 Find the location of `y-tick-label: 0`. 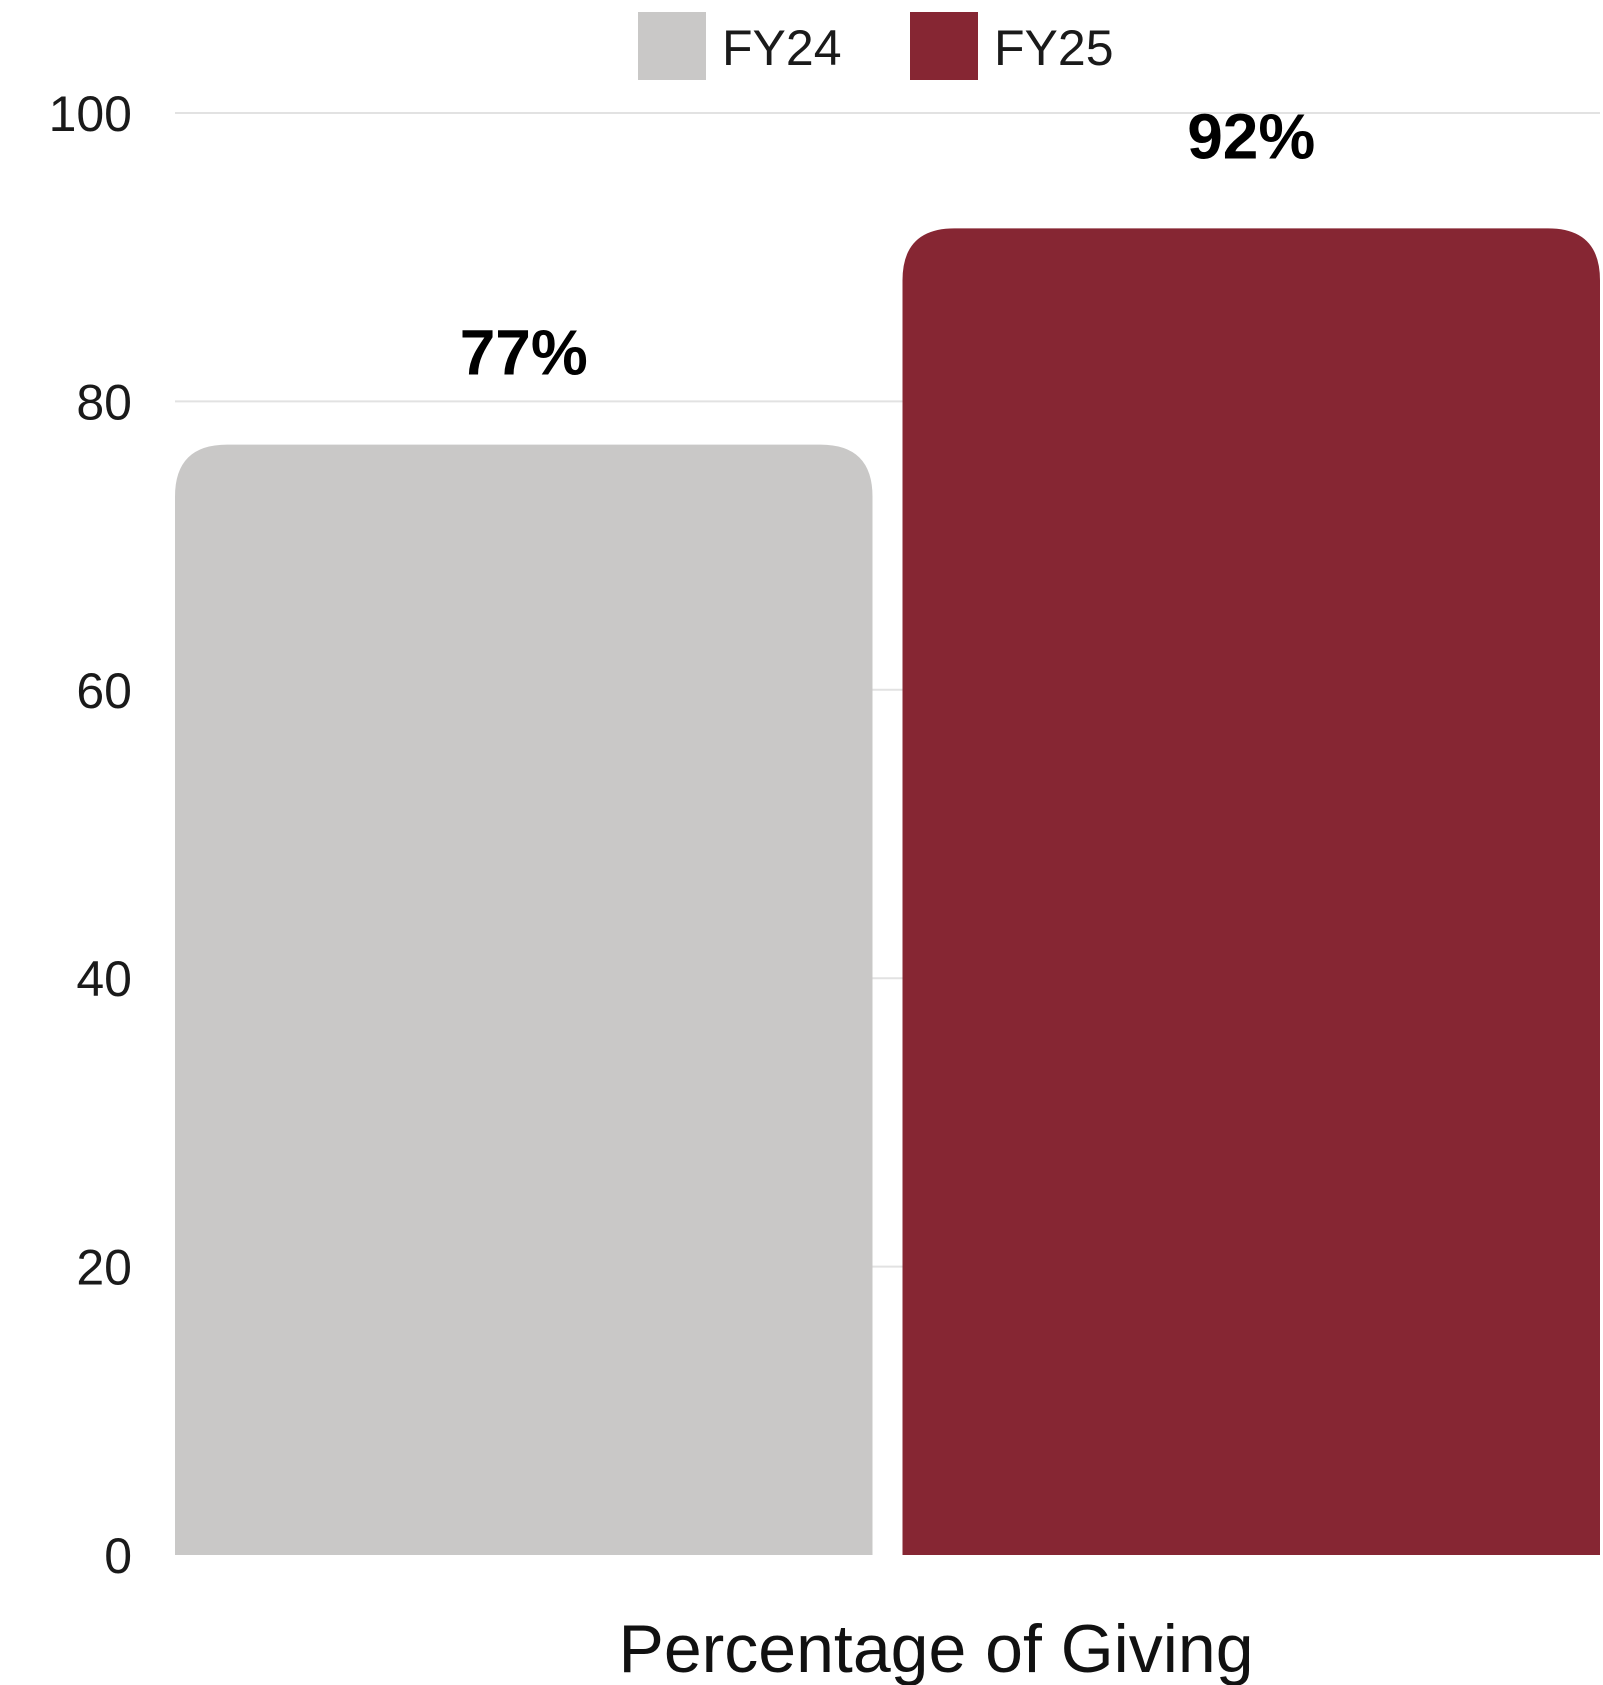

y-tick-label: 0 is located at coordinates (118, 1556).